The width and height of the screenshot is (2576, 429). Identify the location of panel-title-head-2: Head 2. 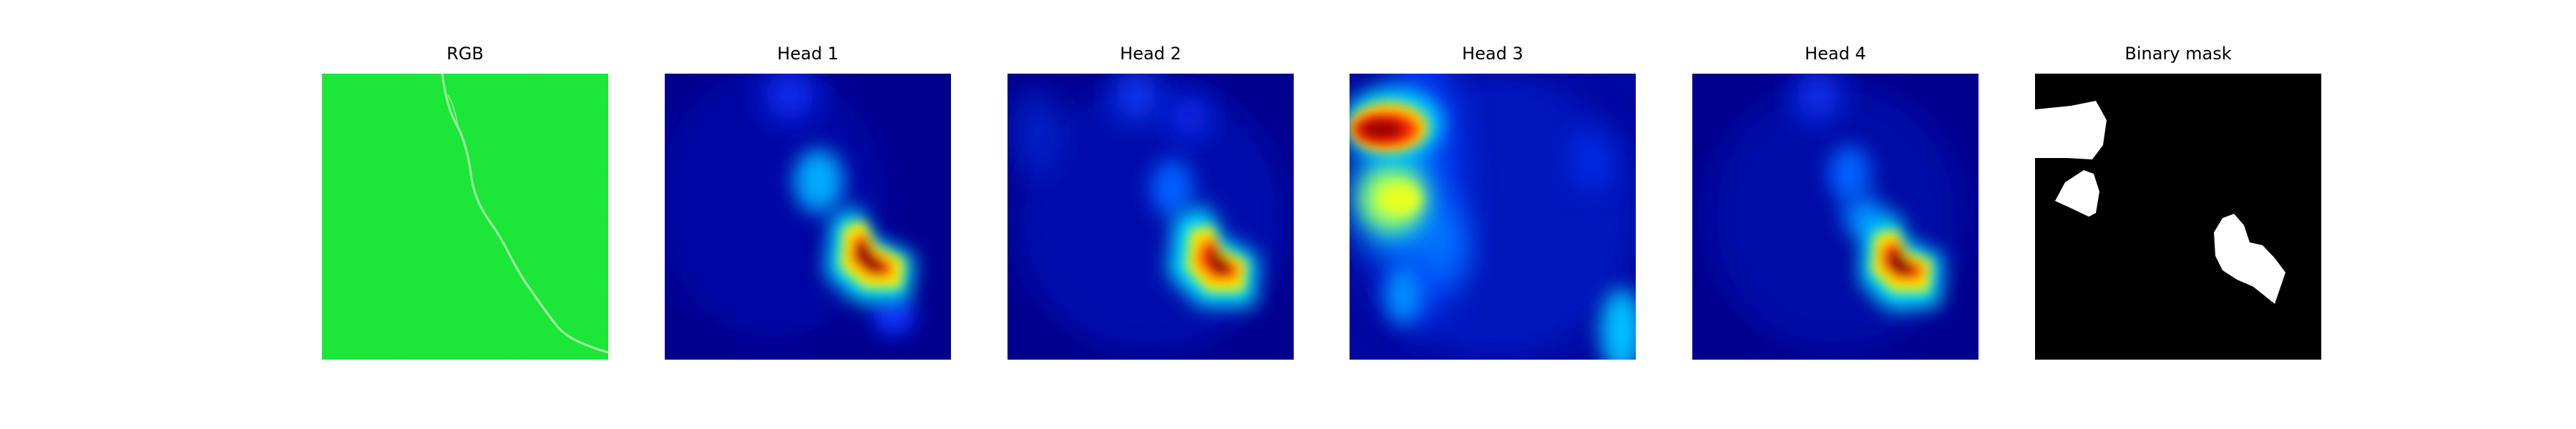
(1150, 54).